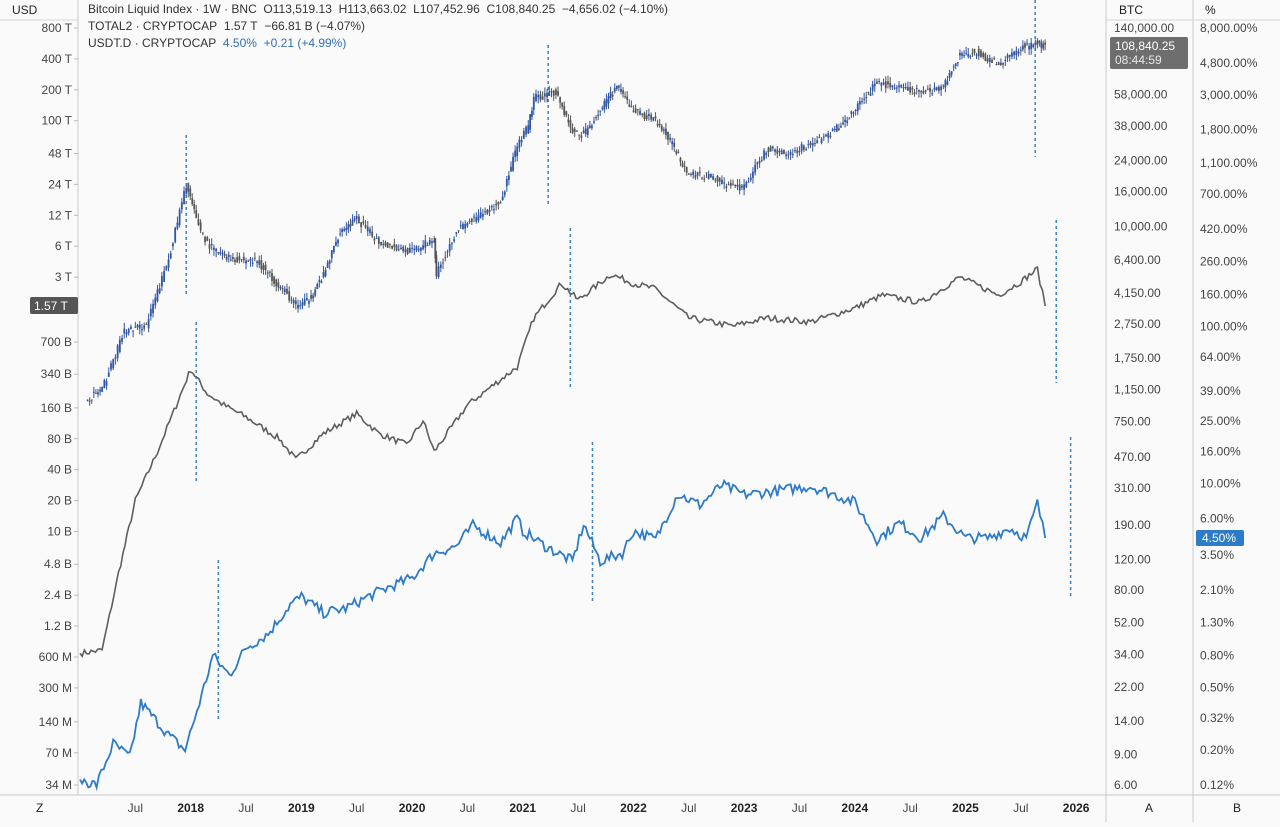  I want to click on time-axis-tick-label: 2024, so click(854, 808).